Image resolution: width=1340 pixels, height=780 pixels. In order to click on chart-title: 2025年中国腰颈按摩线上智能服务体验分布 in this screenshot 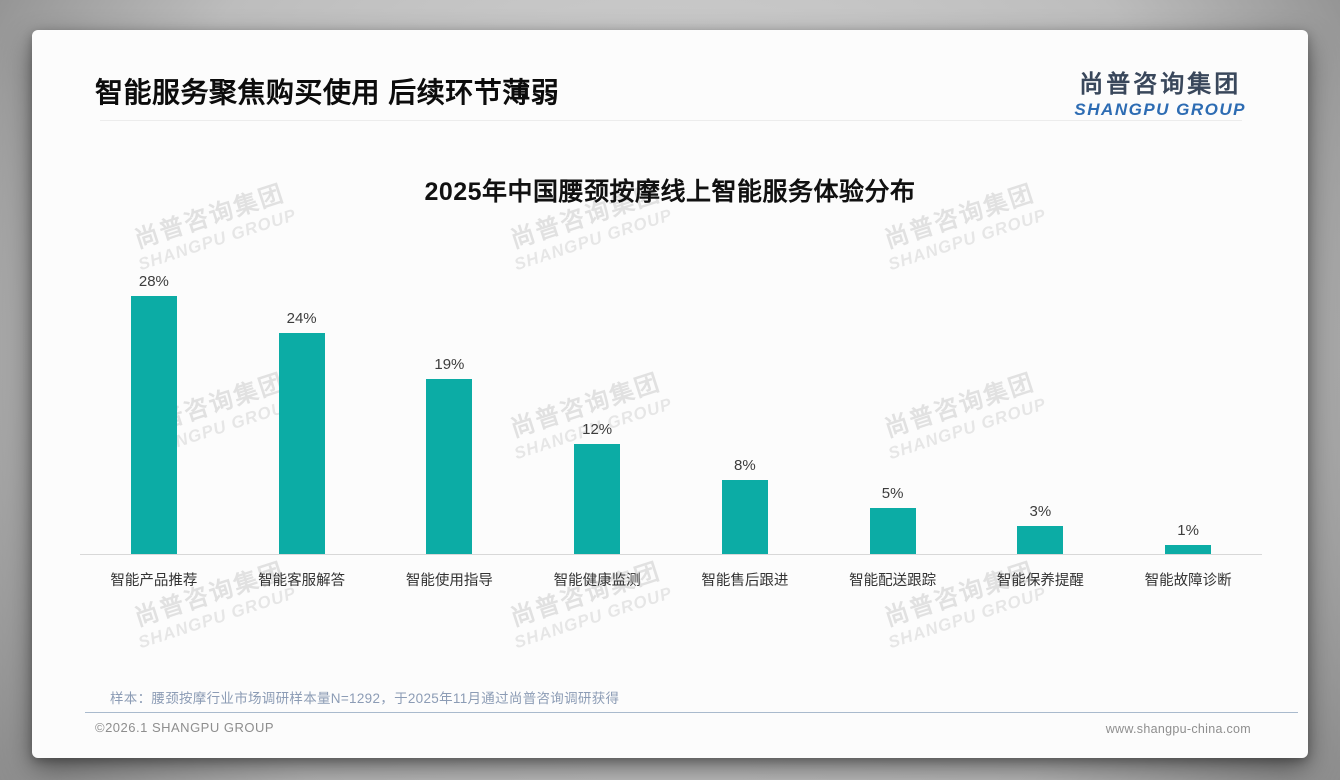, I will do `click(670, 192)`.